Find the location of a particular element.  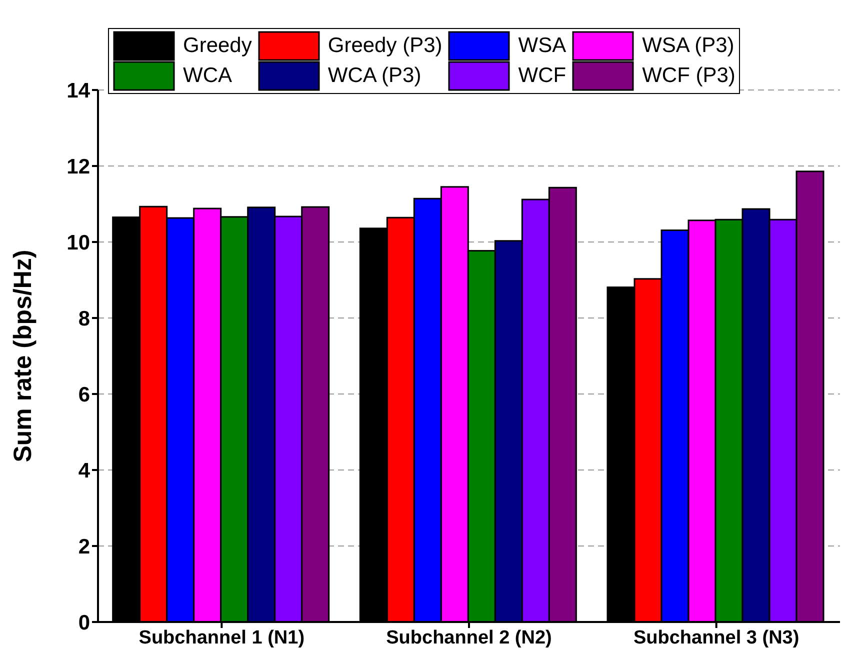

legend-label: WSA (P3) is located at coordinates (688, 46).